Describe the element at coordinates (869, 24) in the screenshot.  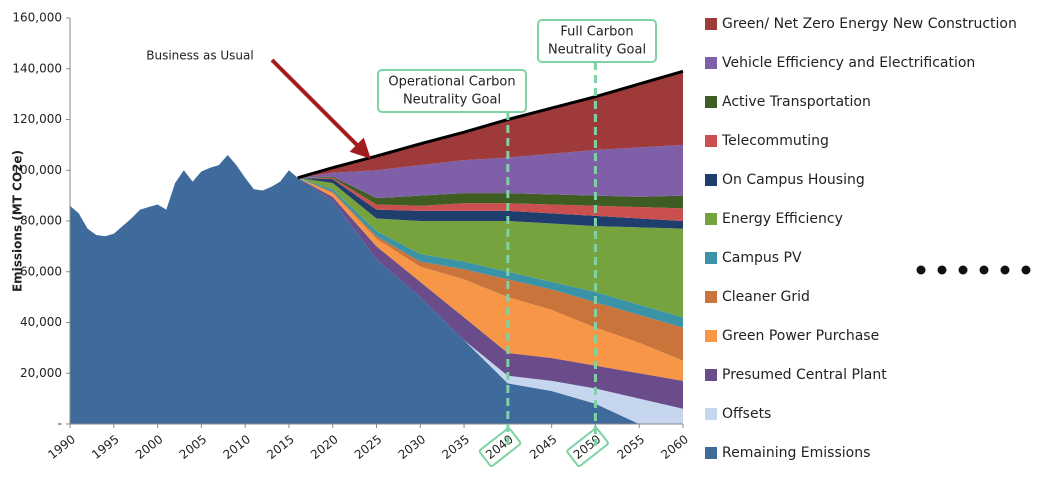
I see `legend-text: Green/ Net Zero Energy New Construction` at that location.